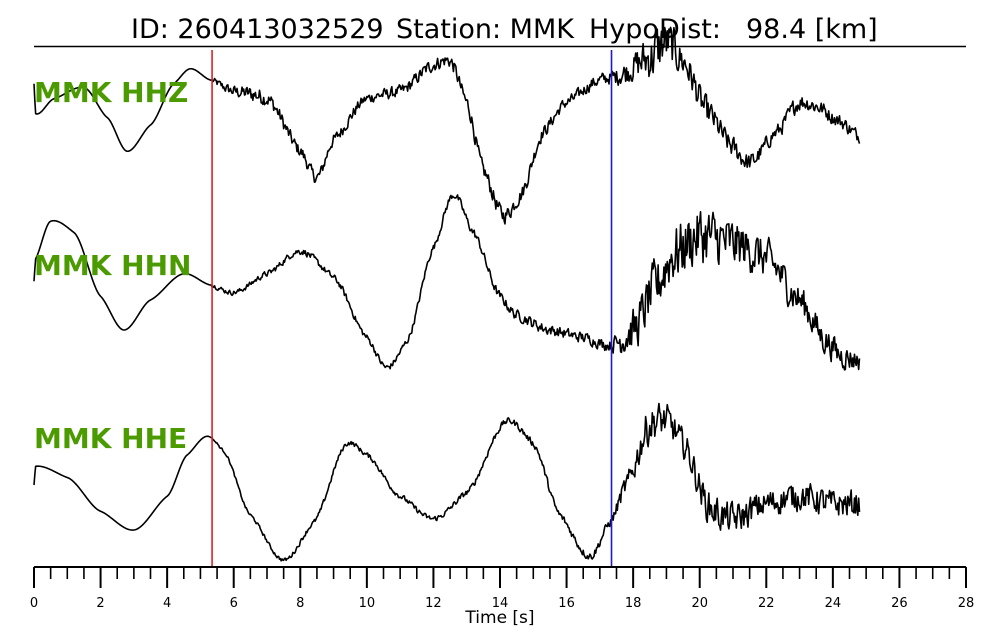 This screenshot has height=640, width=1000. I want to click on tick-label: 24, so click(833, 603).